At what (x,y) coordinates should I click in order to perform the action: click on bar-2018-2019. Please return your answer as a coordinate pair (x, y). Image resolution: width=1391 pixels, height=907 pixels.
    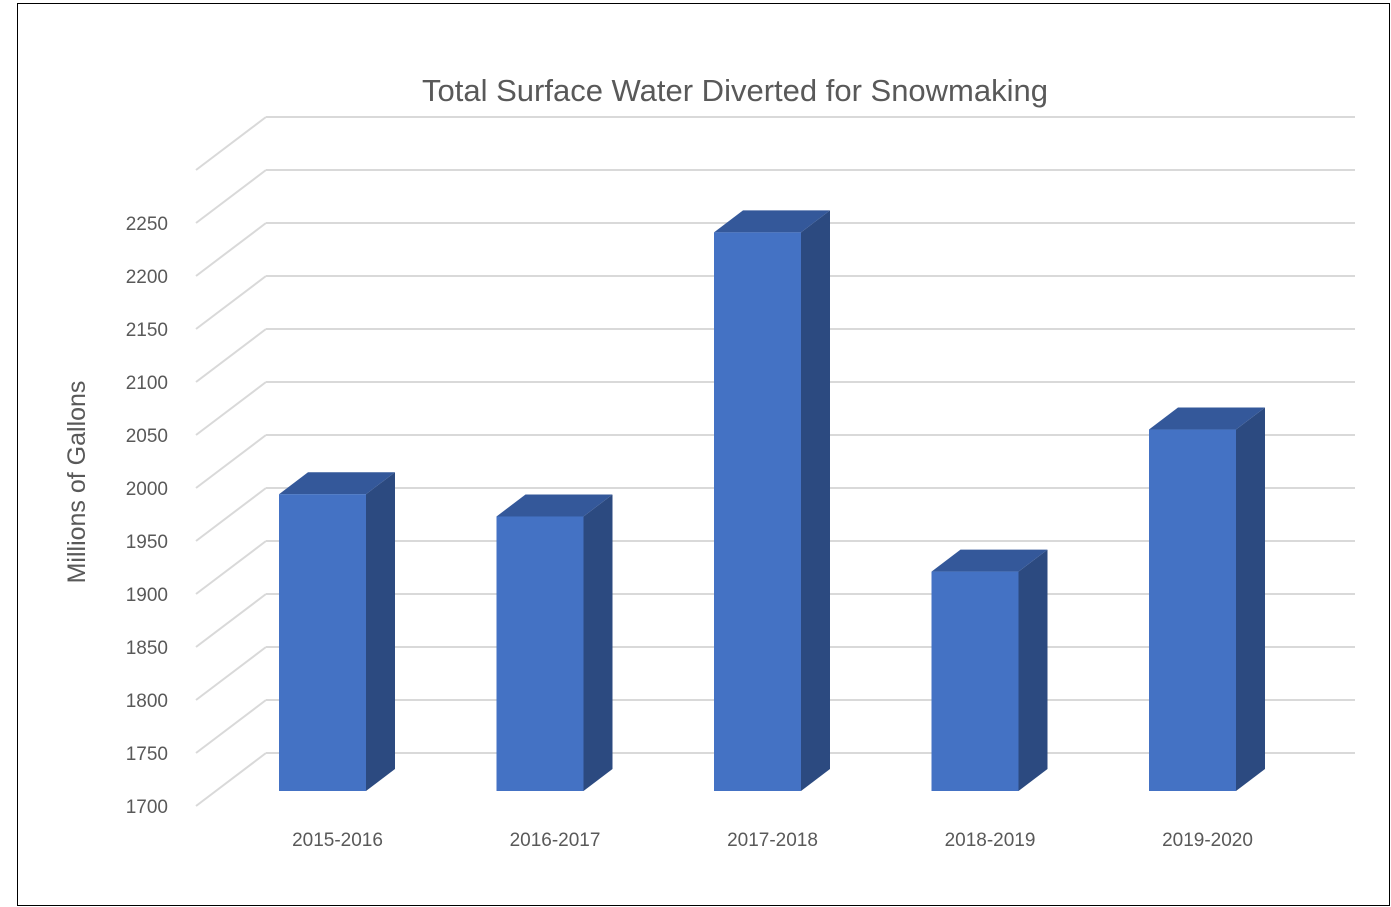
    Looking at the image, I should click on (989, 670).